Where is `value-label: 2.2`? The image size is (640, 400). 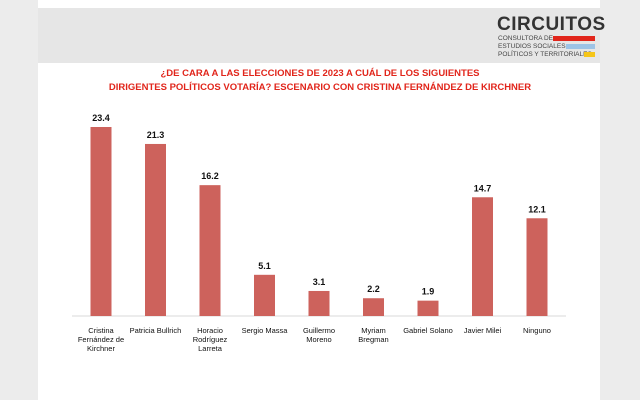
value-label: 2.2 is located at coordinates (373, 289).